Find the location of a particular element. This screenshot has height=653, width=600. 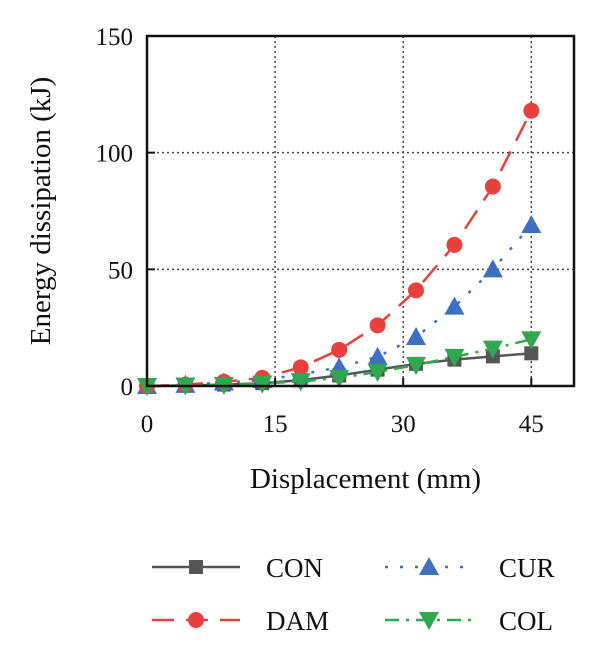

y-tick-label: 100 is located at coordinates (115, 154).